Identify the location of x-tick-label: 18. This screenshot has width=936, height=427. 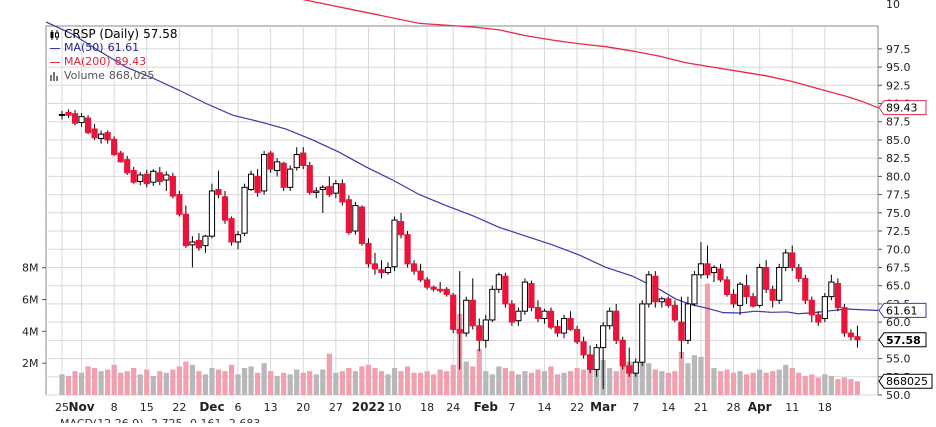
(825, 407).